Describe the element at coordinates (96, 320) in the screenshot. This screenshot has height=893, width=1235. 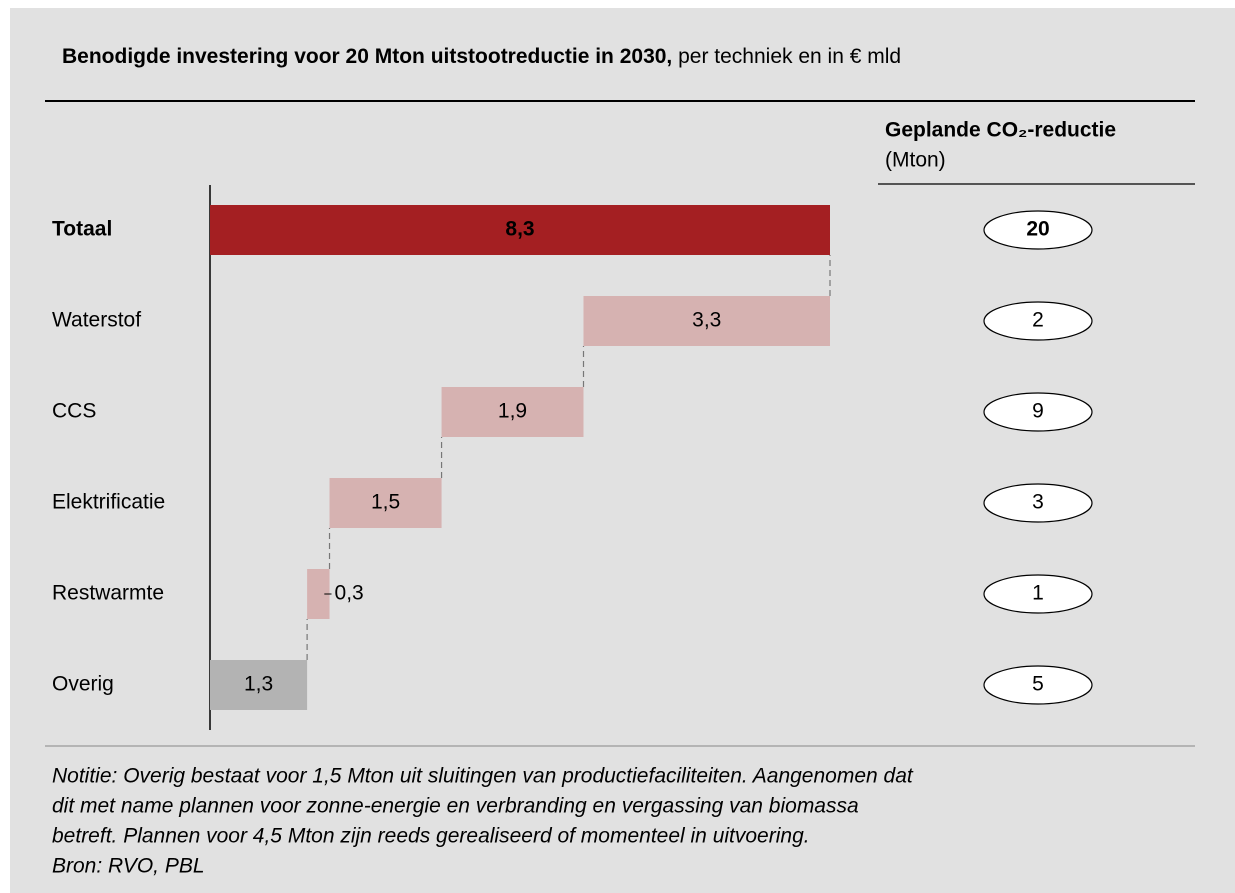
I see `category-label: Waterstof` at that location.